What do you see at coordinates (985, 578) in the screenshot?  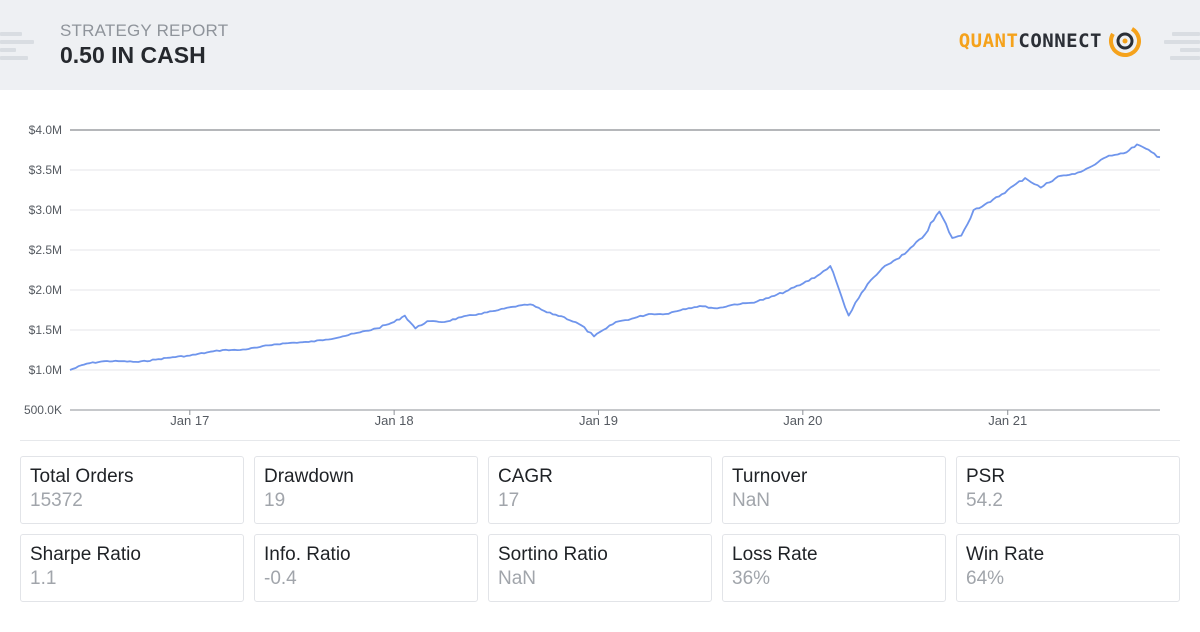 I see `metric-value: 64%` at bounding box center [985, 578].